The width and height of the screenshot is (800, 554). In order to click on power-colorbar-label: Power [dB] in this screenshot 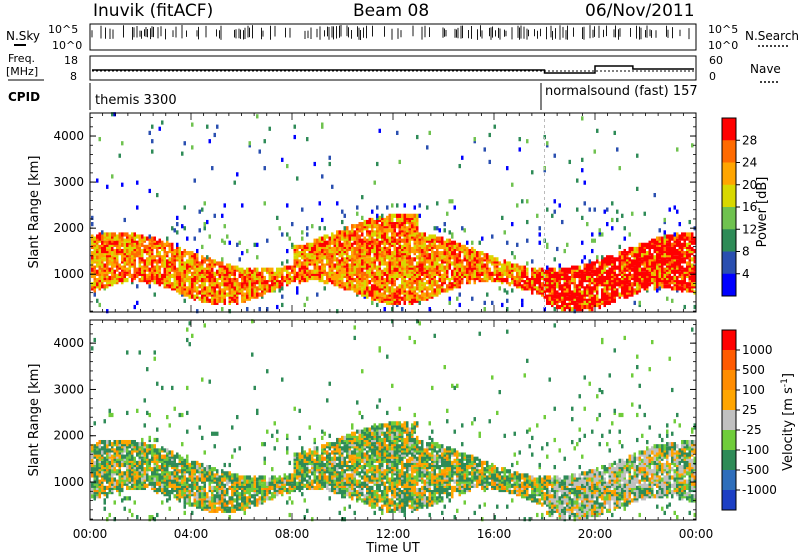, I will do `click(762, 212)`.